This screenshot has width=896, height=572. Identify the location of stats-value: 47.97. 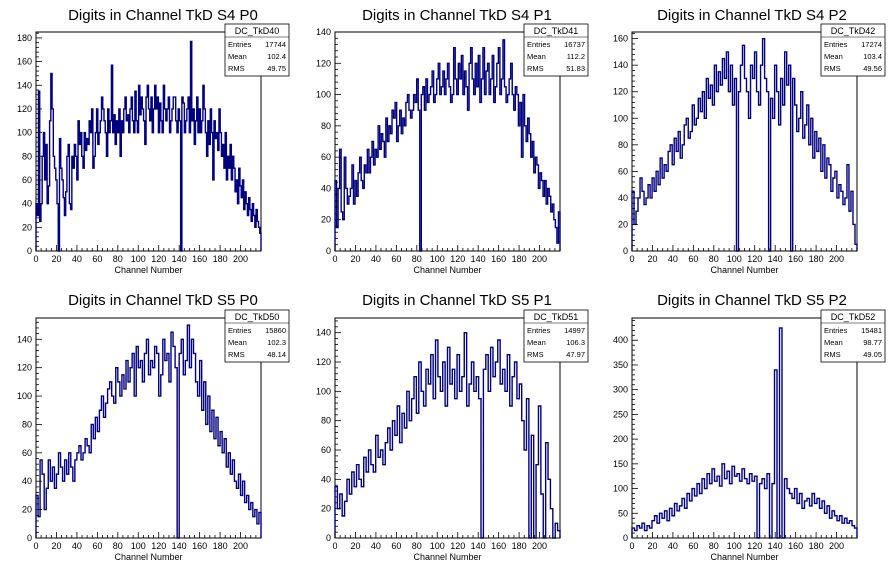
(575, 354).